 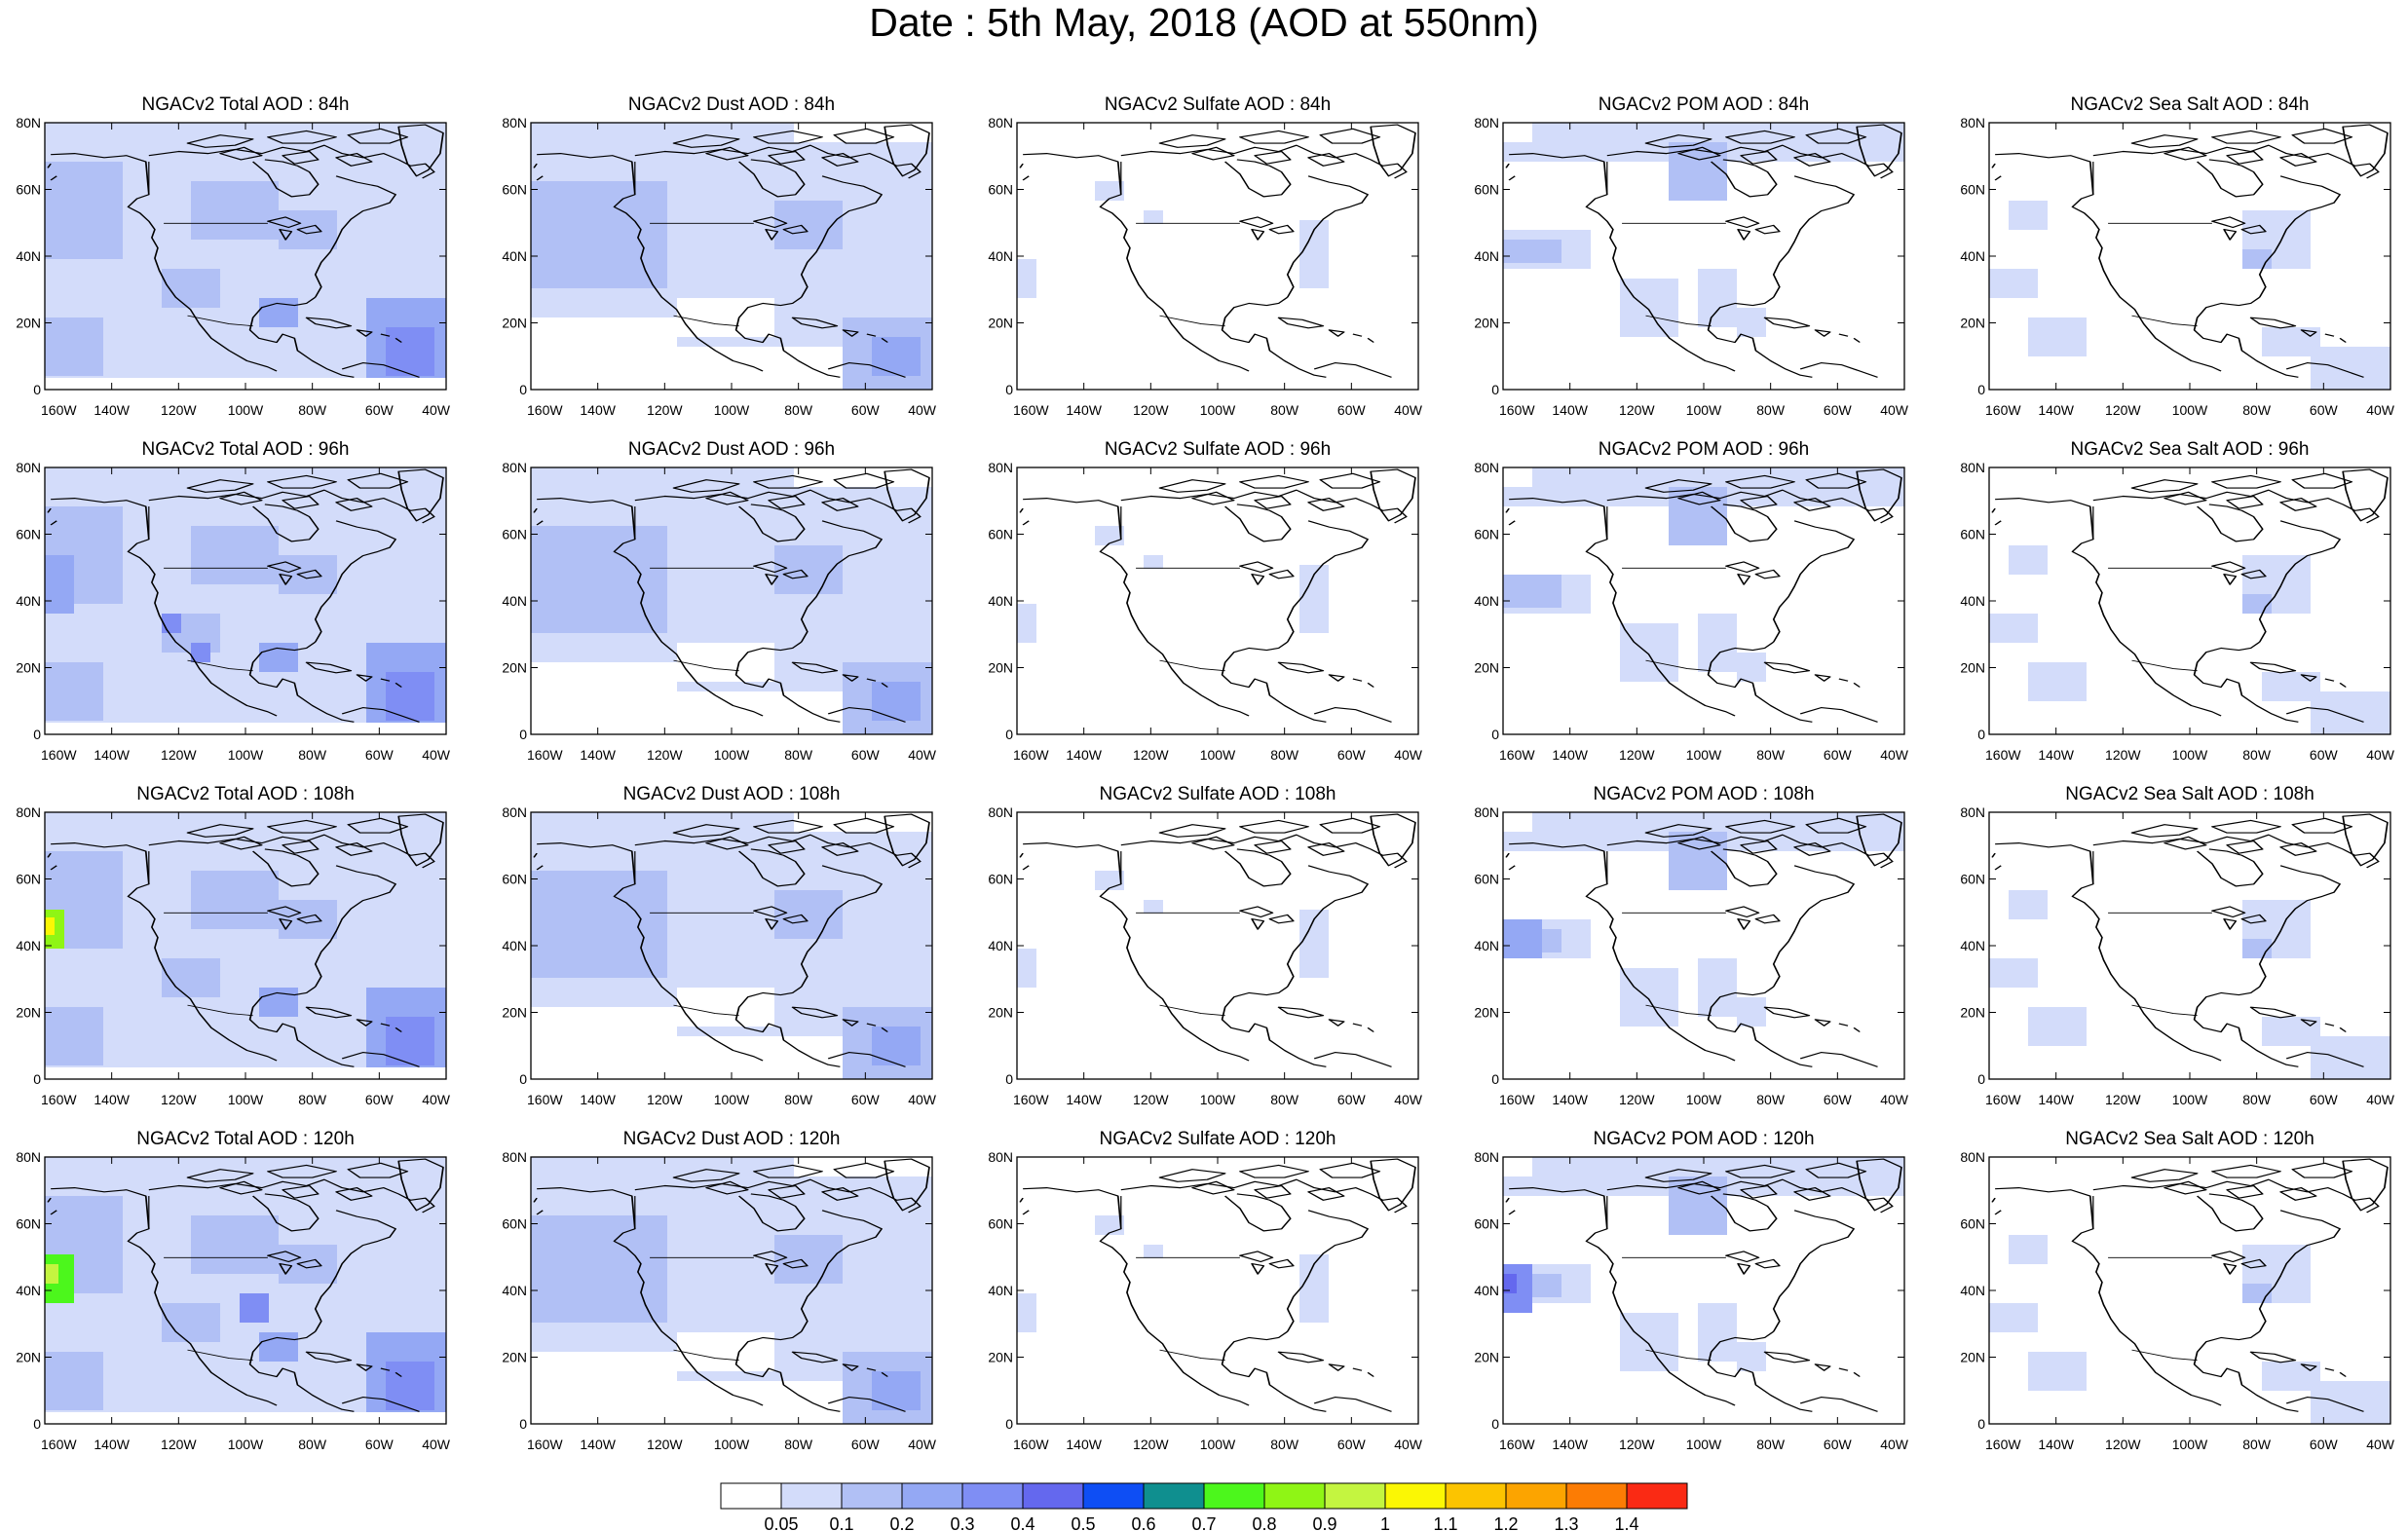 What do you see at coordinates (2189, 449) in the screenshot?
I see `panel-title: NGACv2 Sea Salt AOD : 96h` at bounding box center [2189, 449].